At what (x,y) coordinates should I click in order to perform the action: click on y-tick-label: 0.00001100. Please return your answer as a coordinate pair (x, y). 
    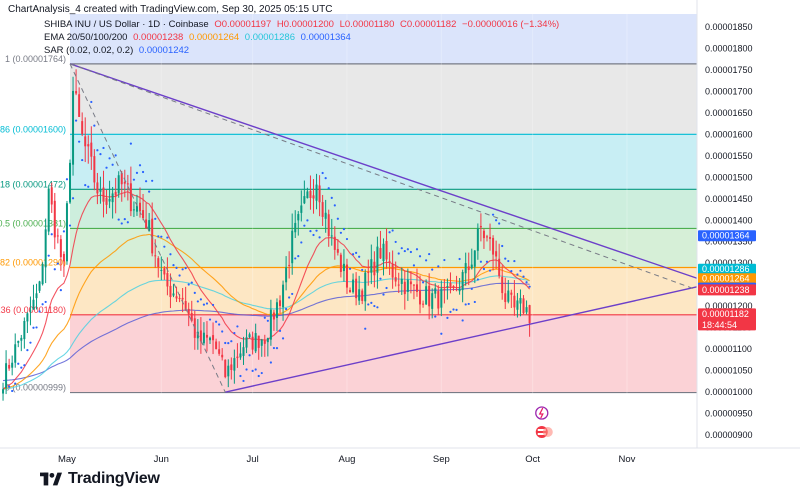
    Looking at the image, I should click on (728, 349).